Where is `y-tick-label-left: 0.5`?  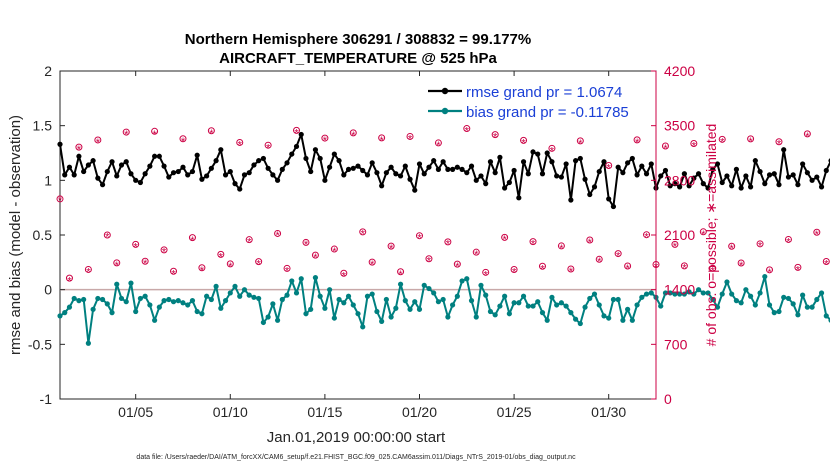
y-tick-label-left: 0.5 is located at coordinates (43, 235).